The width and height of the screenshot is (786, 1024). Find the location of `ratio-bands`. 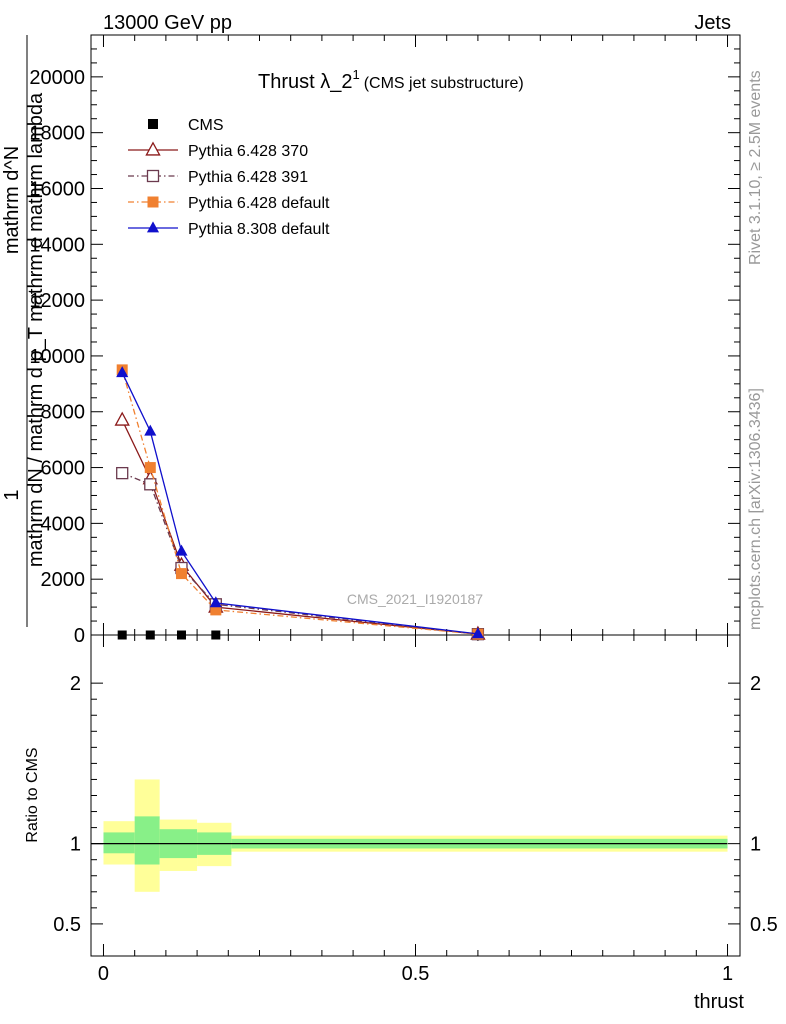

ratio-bands is located at coordinates (409, 835).